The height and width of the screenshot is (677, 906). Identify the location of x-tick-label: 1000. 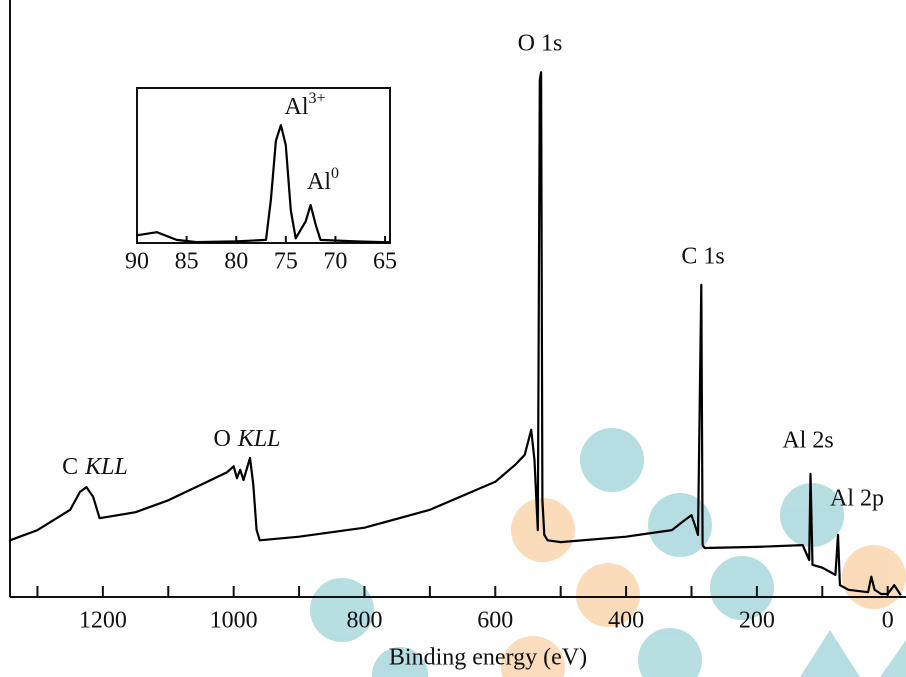
(234, 621).